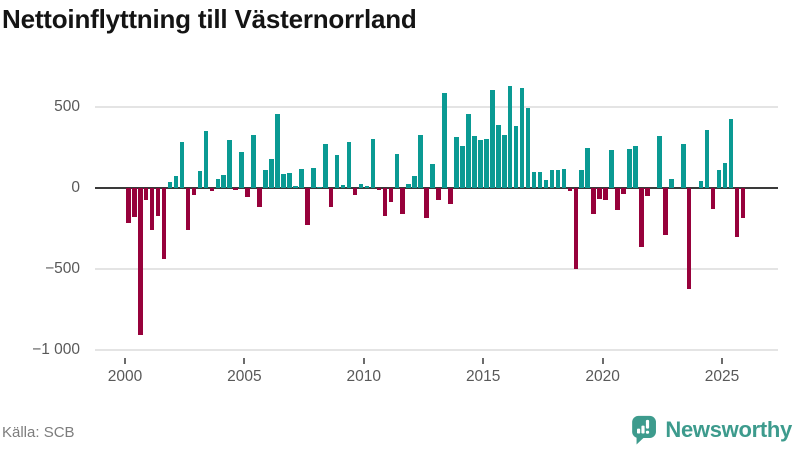 The width and height of the screenshot is (800, 450). I want to click on x-axis-label: 2010, so click(364, 376).